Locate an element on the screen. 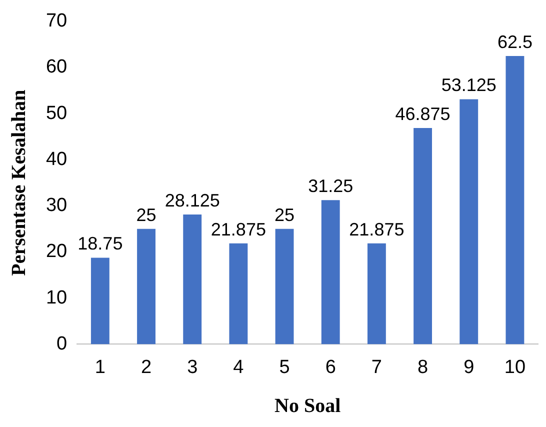  data-label: 18.75 is located at coordinates (100, 244).